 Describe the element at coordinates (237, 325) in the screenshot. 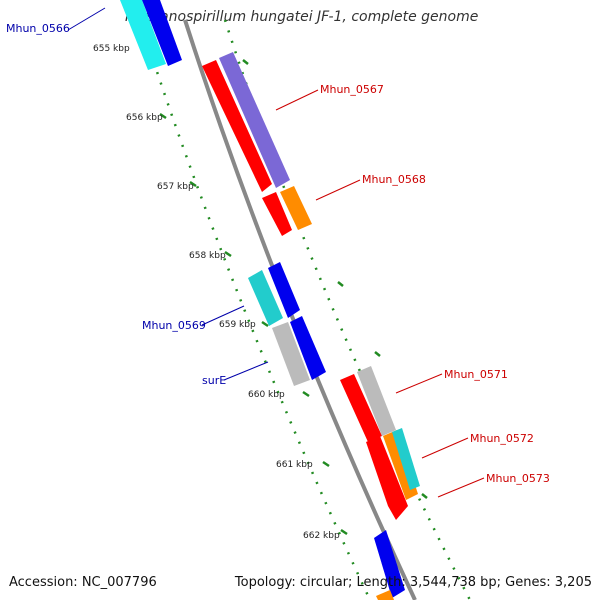

I see `tick-label: 659 kbp` at that location.